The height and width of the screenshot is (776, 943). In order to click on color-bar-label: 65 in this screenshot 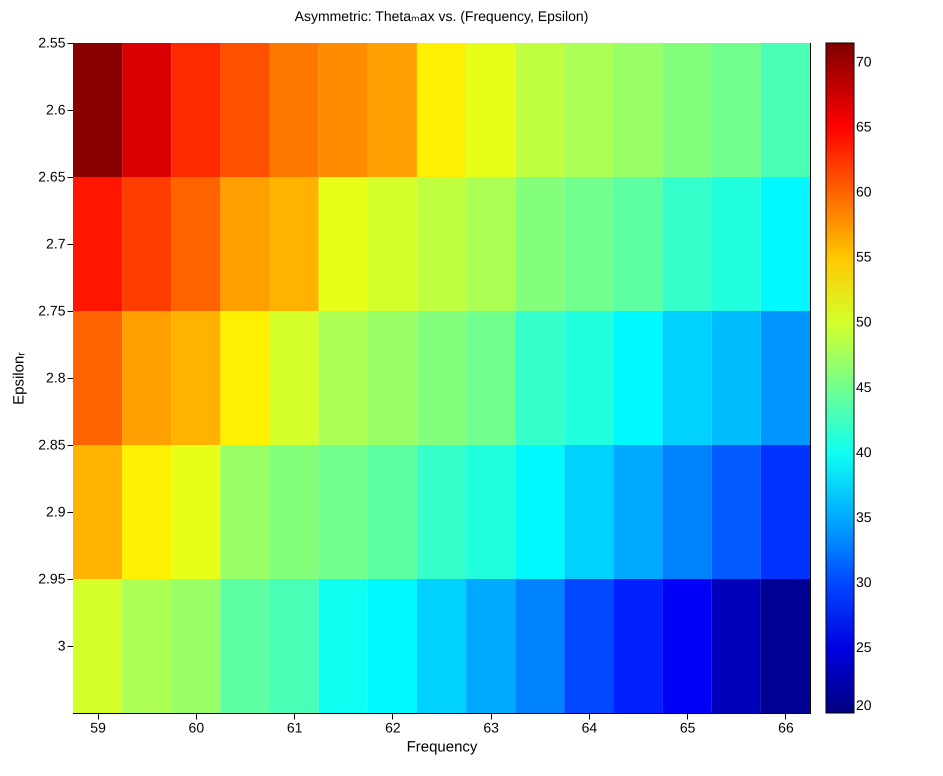, I will do `click(864, 126)`.